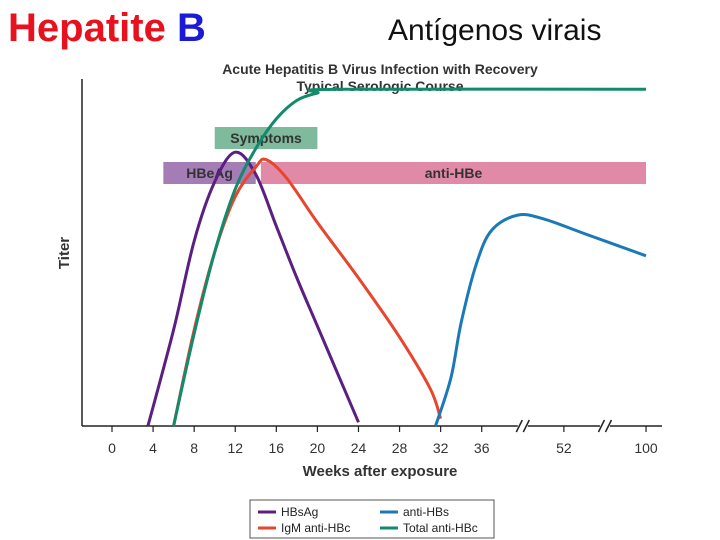  What do you see at coordinates (194, 448) in the screenshot?
I see `x-tick-label: 8` at bounding box center [194, 448].